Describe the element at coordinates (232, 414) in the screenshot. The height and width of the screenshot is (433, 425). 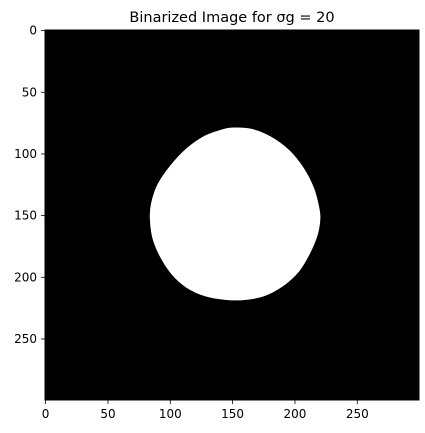
I see `x-tick-label: 150` at that location.